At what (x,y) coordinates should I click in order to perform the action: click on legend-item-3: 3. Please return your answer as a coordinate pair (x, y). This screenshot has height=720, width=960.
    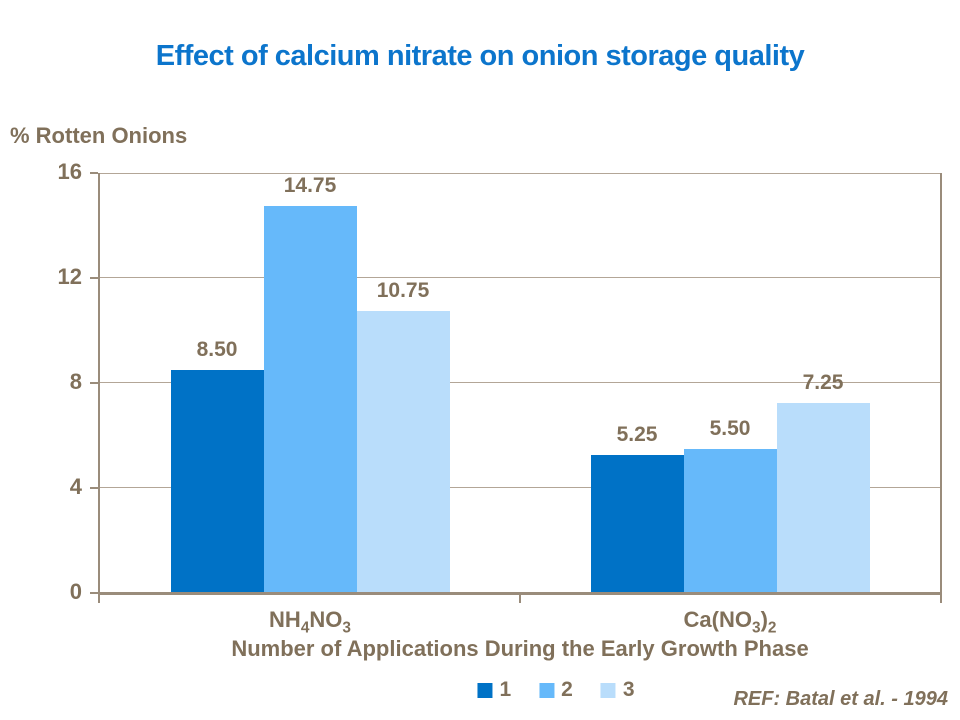
    Looking at the image, I should click on (617, 690).